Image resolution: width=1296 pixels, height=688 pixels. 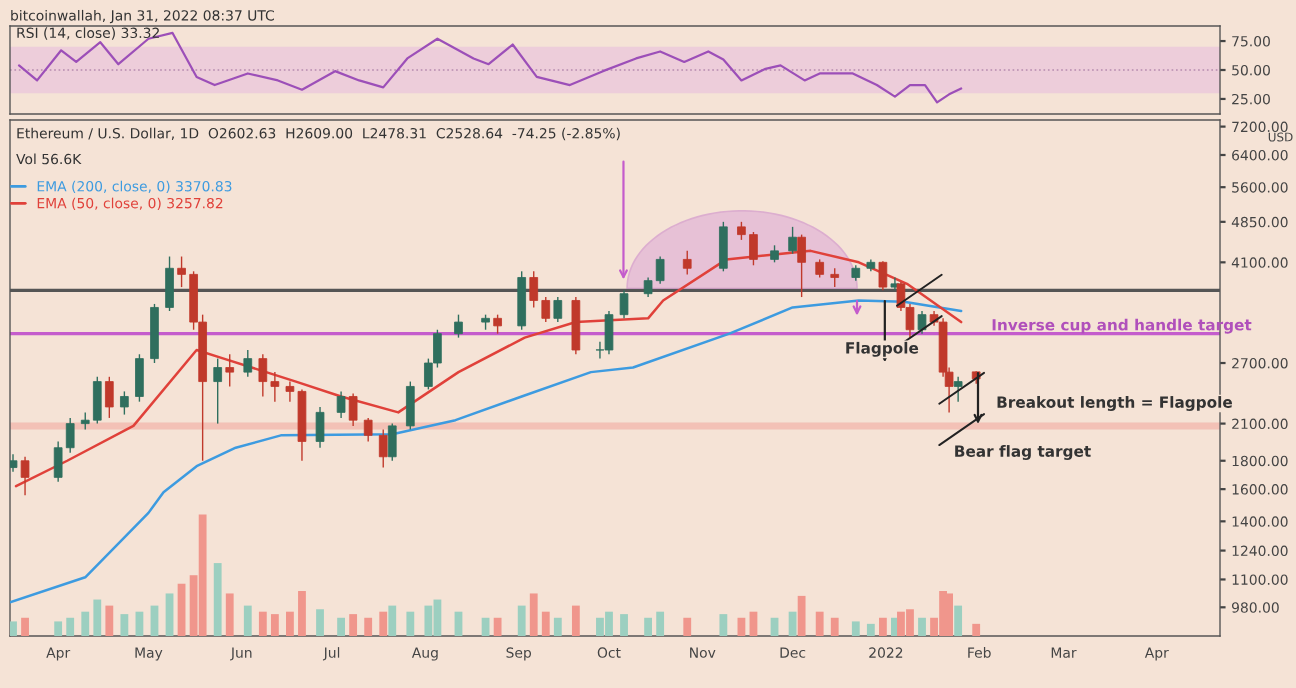 I want to click on line-series, so click(x=490, y=67).